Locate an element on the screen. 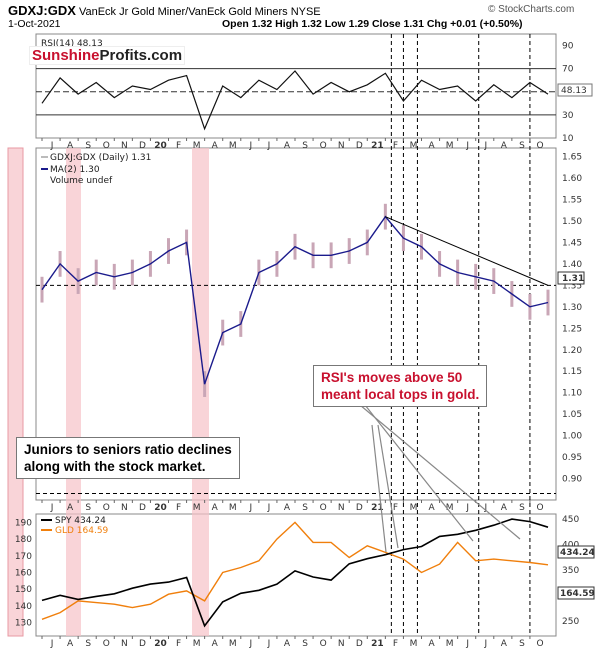 Image resolution: width=600 pixels, height=650 pixels. gld-legend: GLD 164.59 is located at coordinates (82, 531).